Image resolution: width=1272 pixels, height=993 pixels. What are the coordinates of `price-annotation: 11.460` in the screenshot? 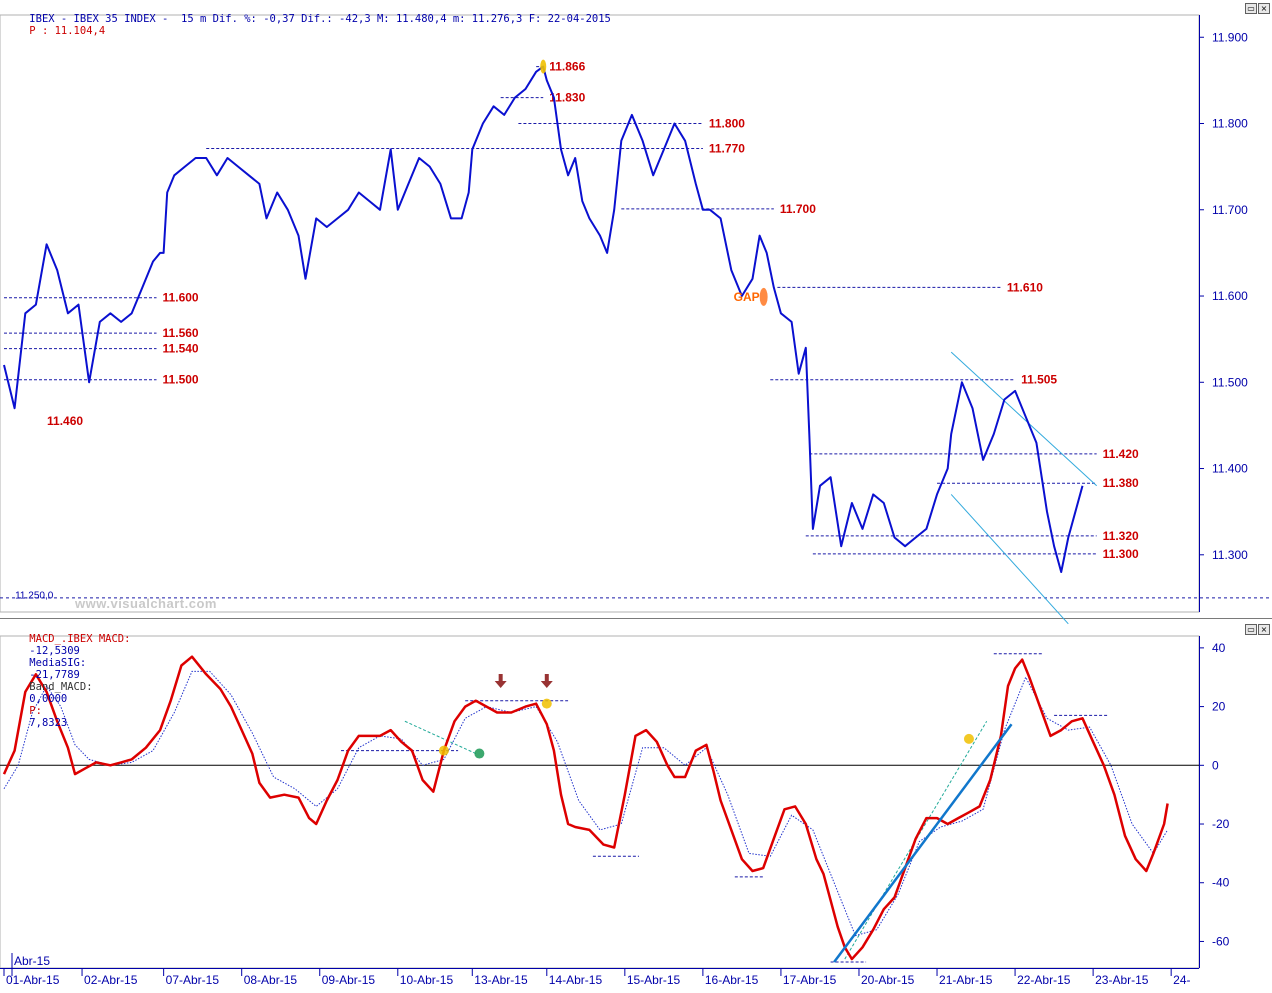 It's located at (65, 421).